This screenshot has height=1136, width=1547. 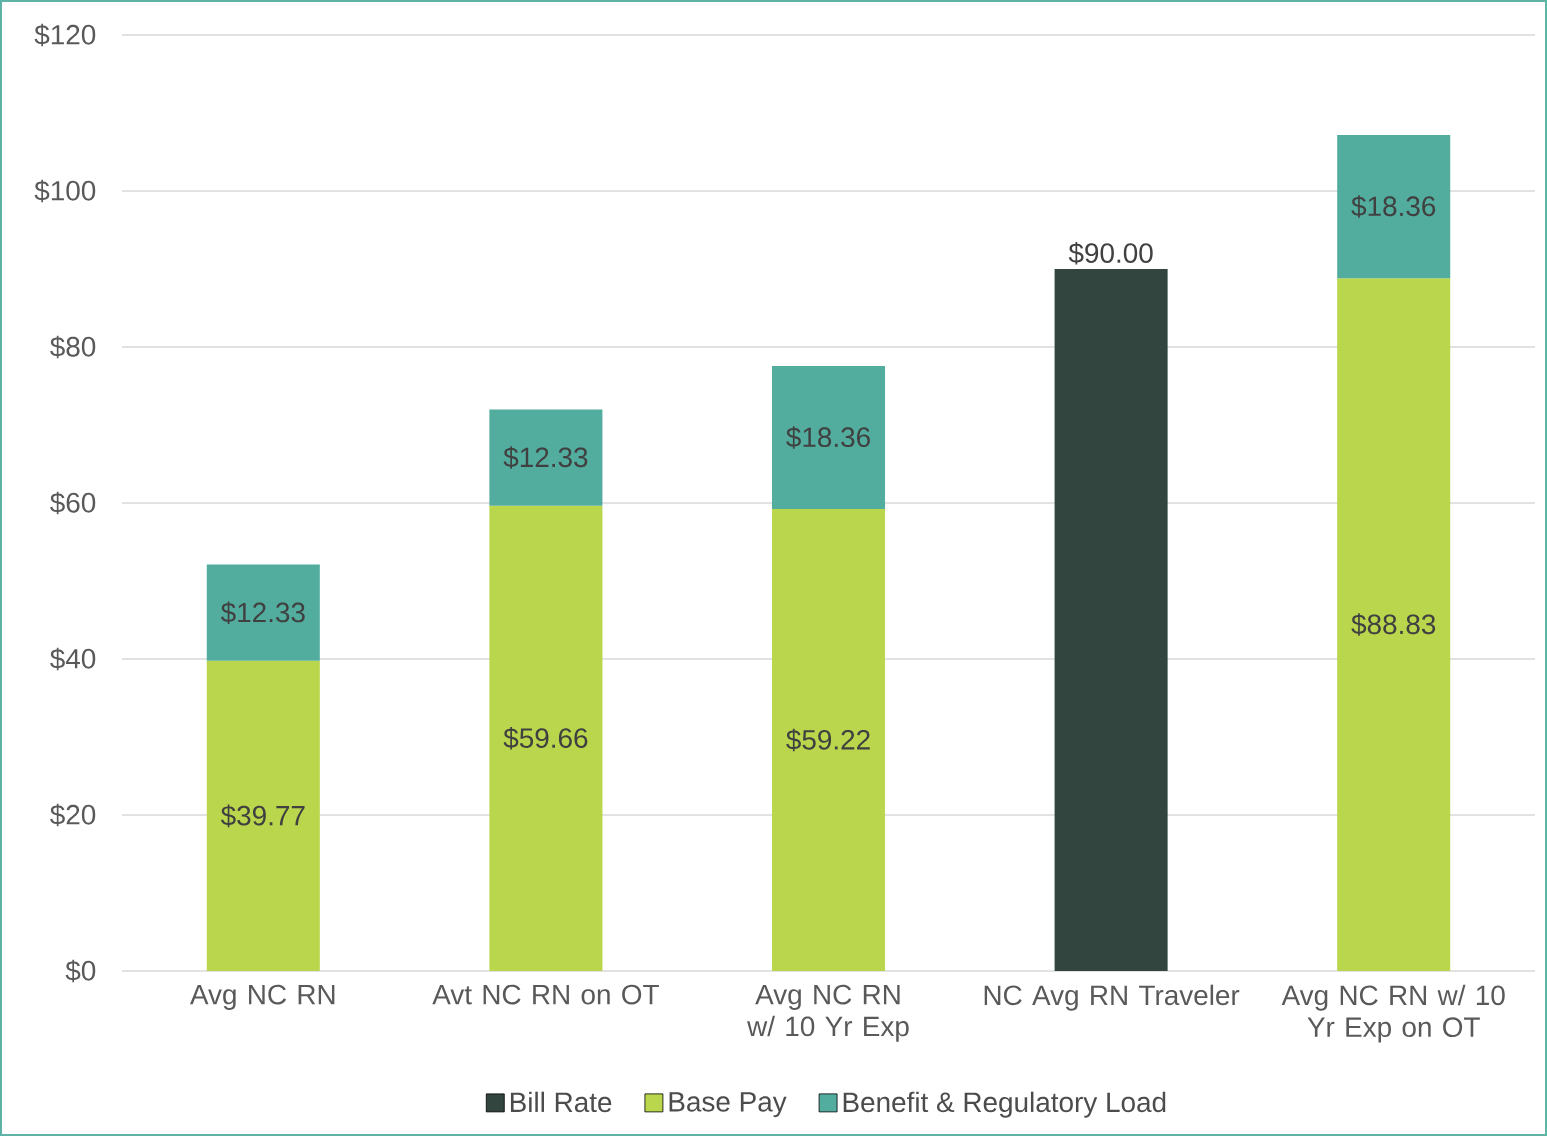 I want to click on y-tick-label: $80, so click(x=73, y=347).